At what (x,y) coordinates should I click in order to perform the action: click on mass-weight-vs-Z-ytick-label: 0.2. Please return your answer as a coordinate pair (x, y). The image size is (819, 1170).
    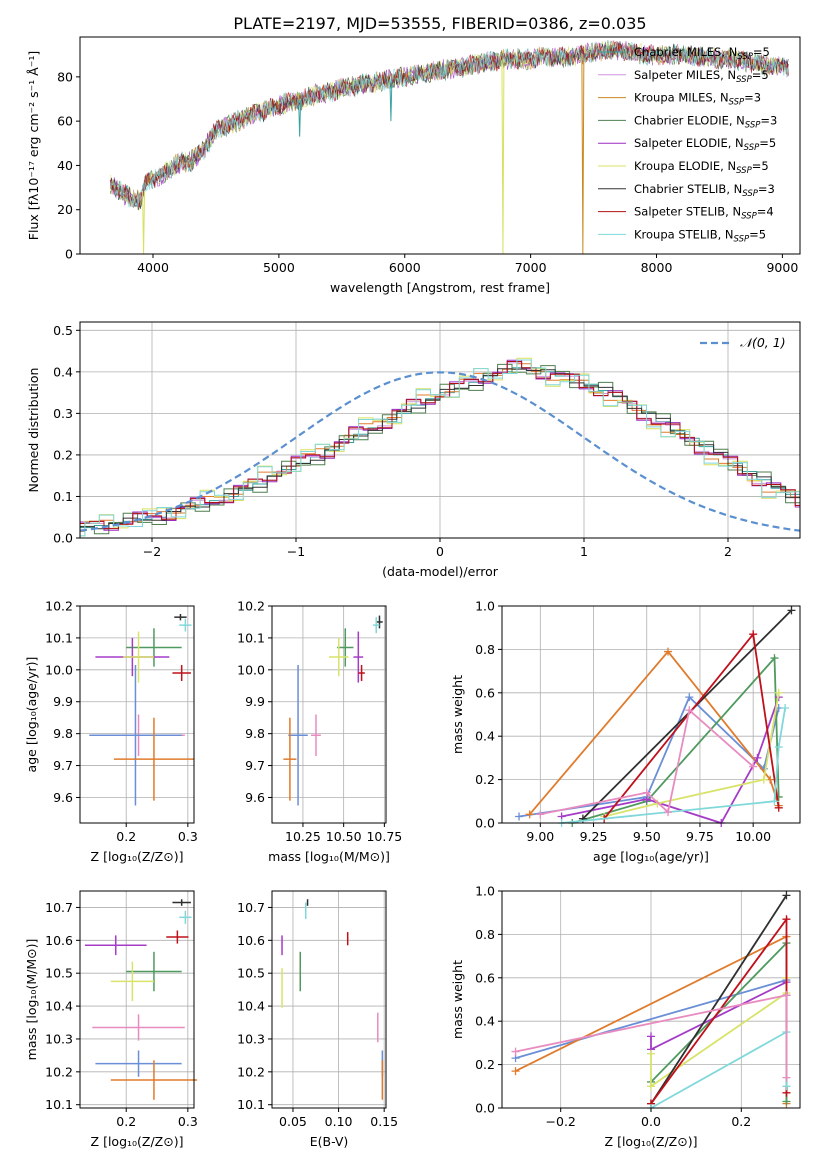
    Looking at the image, I should click on (485, 1064).